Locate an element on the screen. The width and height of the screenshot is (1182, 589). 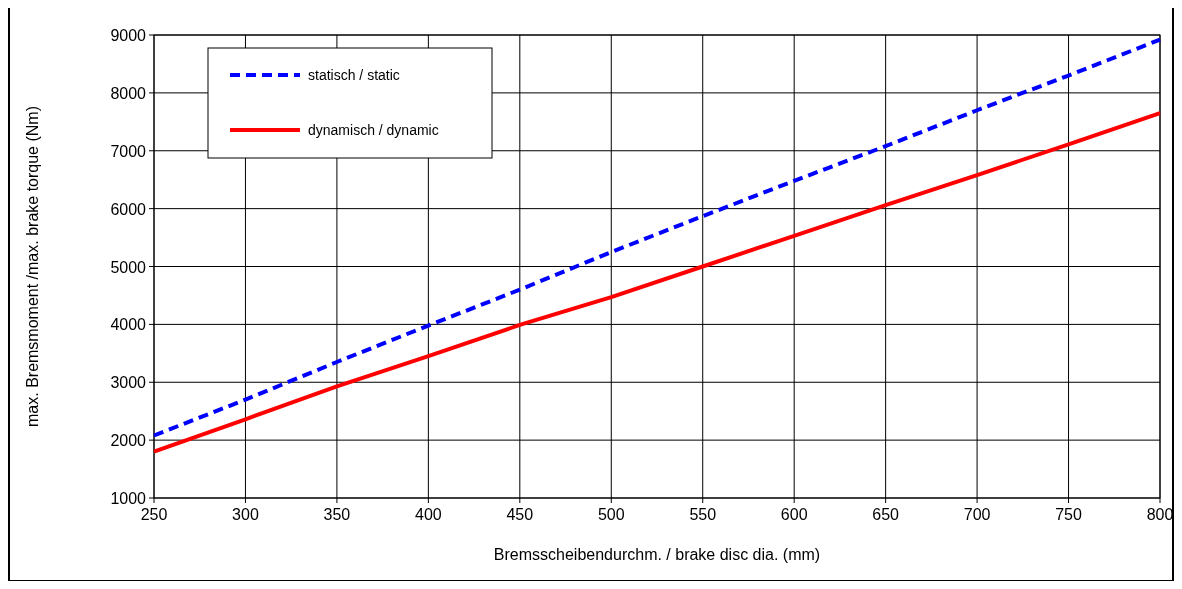
x-tick-label: 350 is located at coordinates (337, 514).